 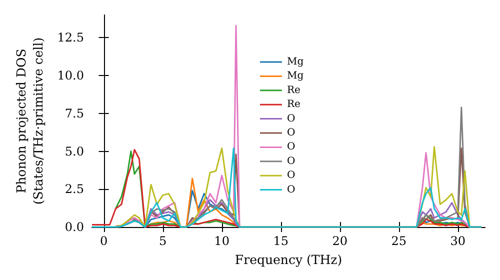 I want to click on y-tick-label: 5.0, so click(x=74, y=151).